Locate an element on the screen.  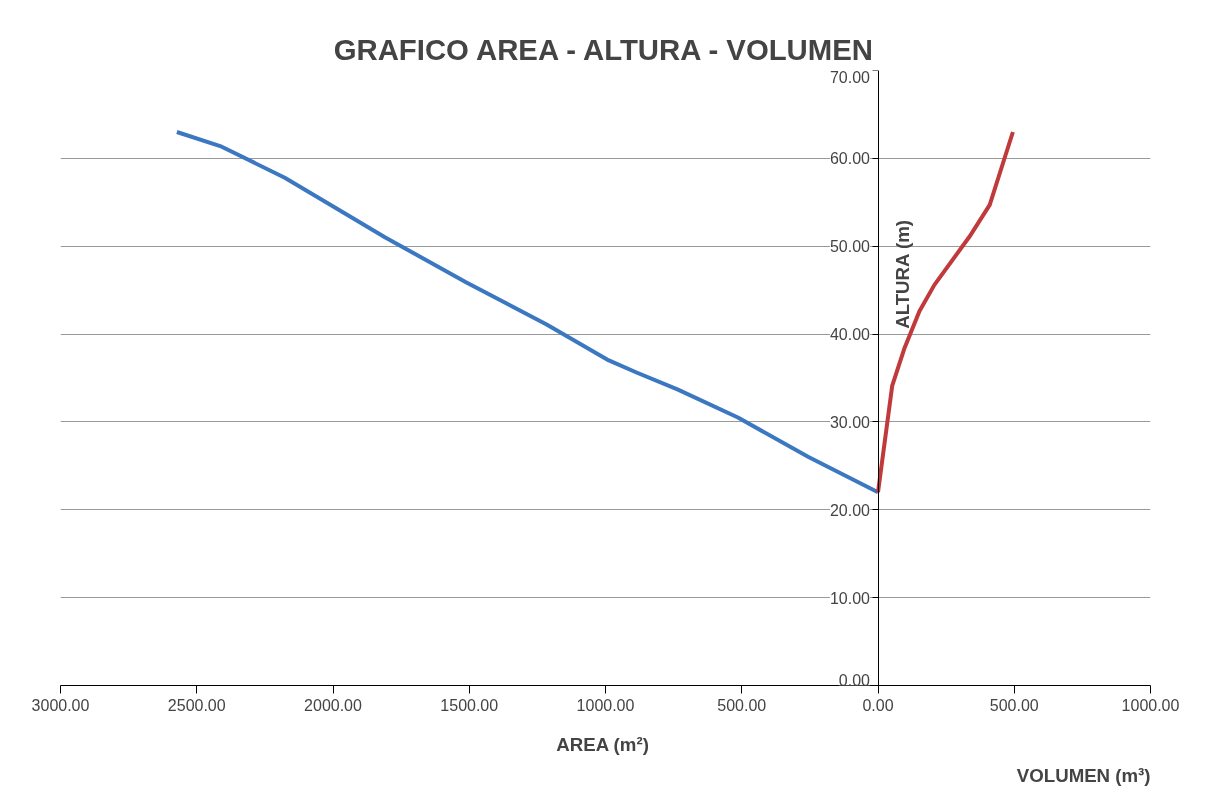
y-axis-title: ALTURA (m) is located at coordinates (902, 274).